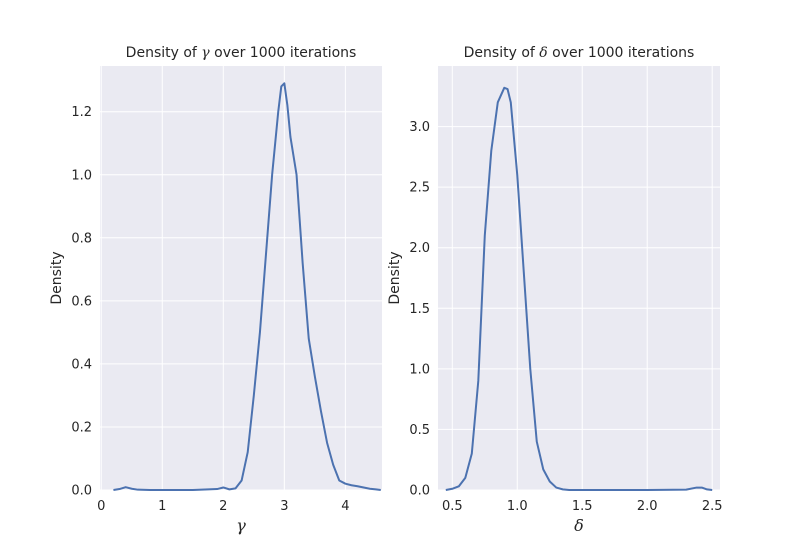 The width and height of the screenshot is (800, 550). I want to click on delta-y-axis-label: Density, so click(395, 277).